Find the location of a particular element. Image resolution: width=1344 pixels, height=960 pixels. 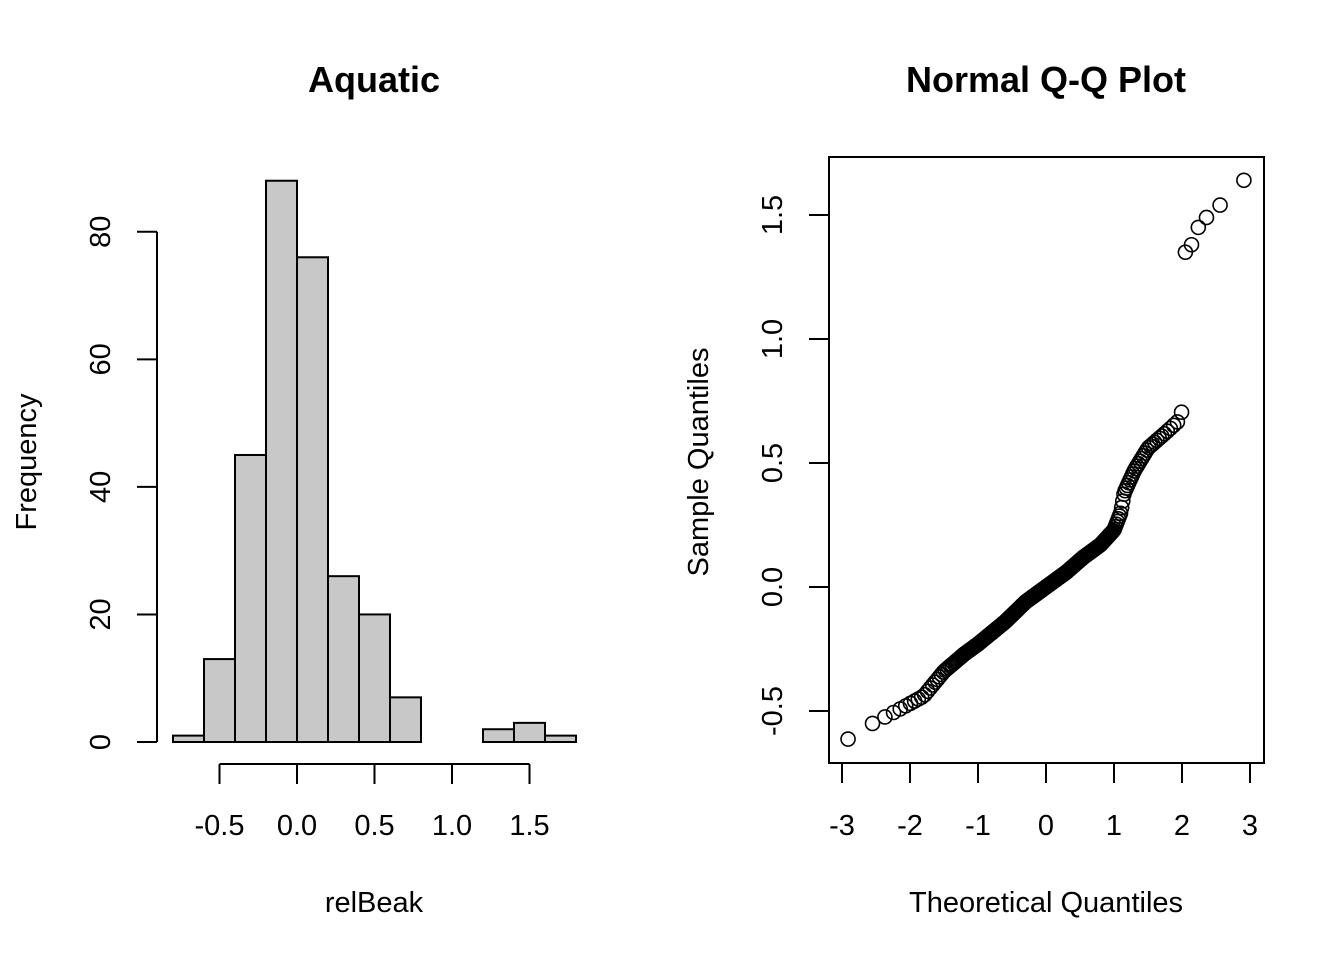

qq-x-tick-label: -3 is located at coordinates (842, 826).